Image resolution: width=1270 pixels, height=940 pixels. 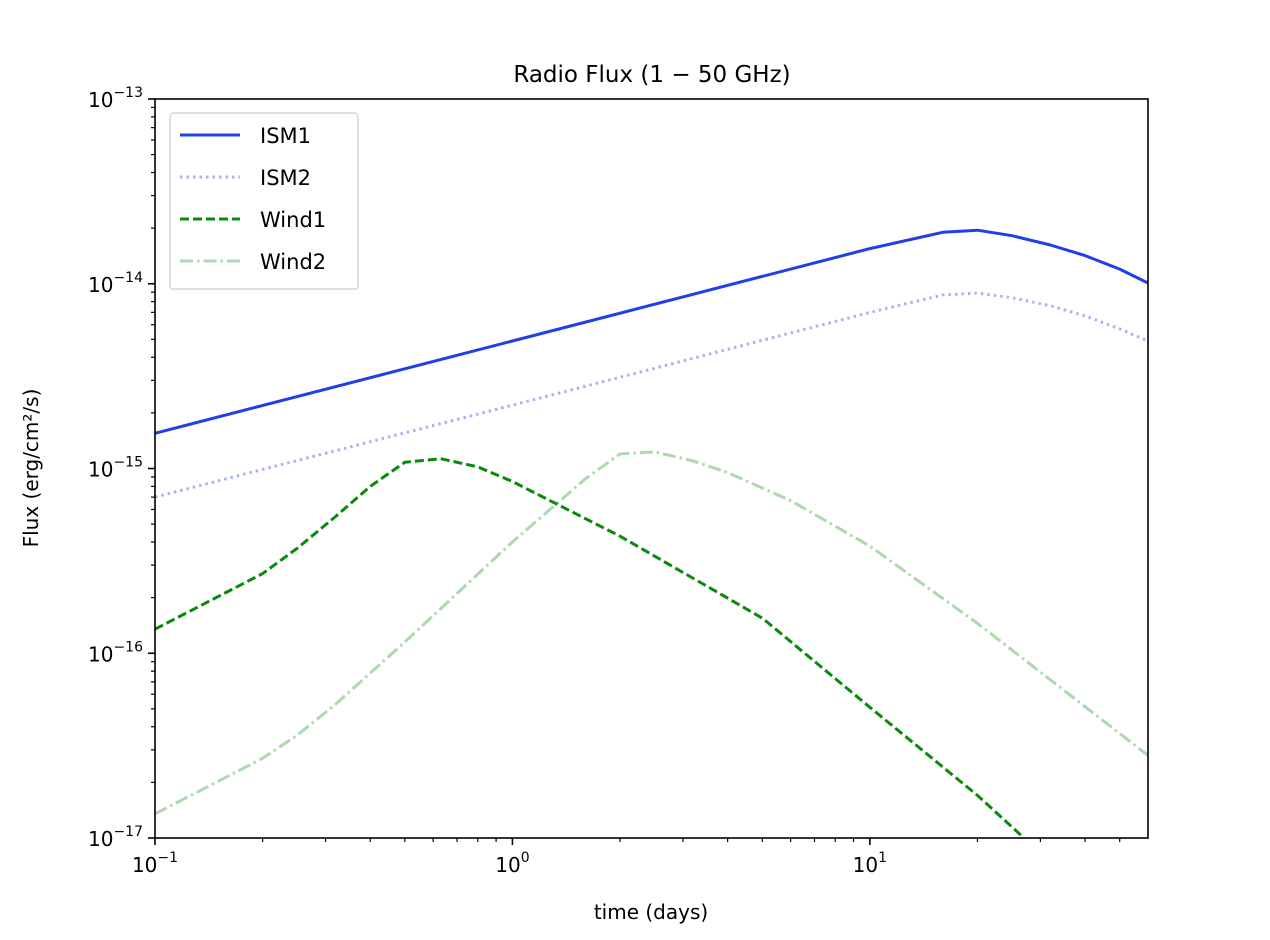 I want to click on legend: ISM1 ISM2 Wind1 Wind2, so click(x=264, y=201).